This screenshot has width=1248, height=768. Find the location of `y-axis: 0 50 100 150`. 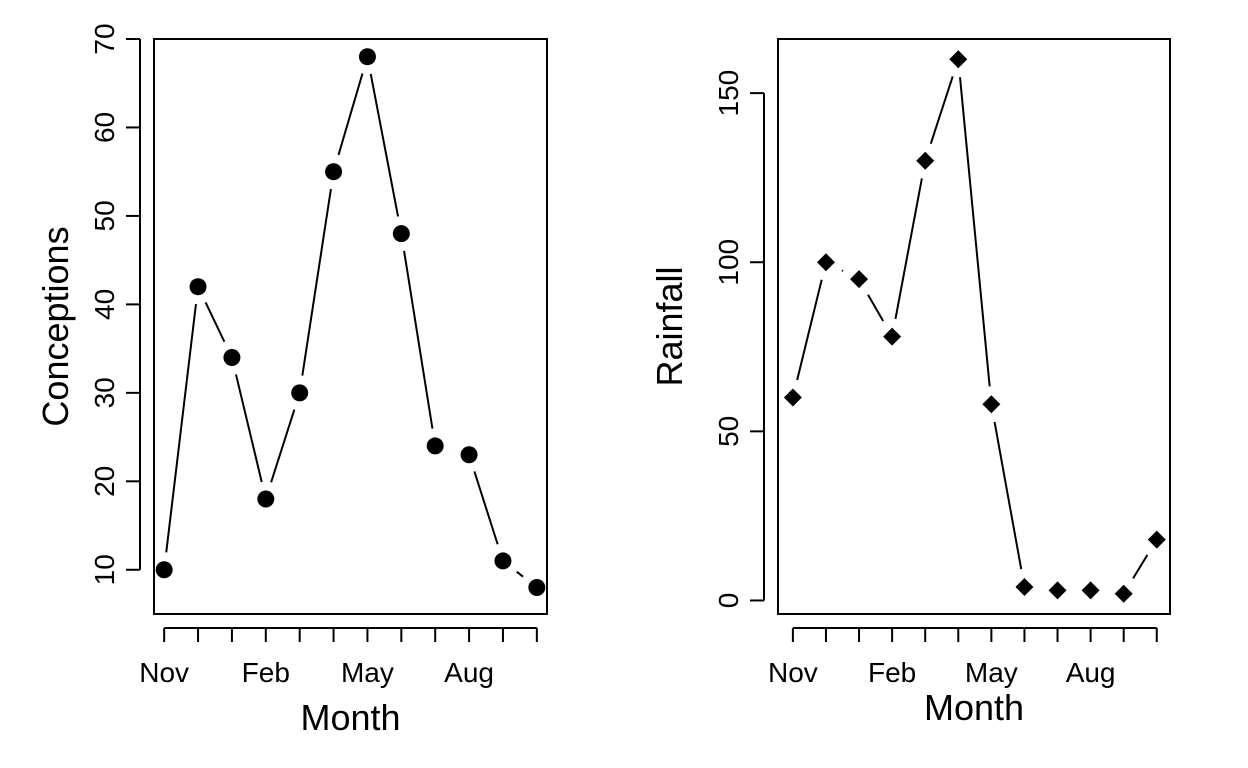

y-axis: 0 50 100 150 is located at coordinates (739, 339).